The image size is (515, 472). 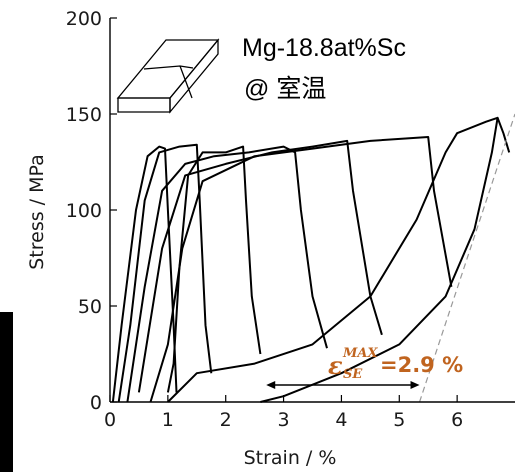 I want to click on x-tick-label-6: 6, so click(x=457, y=420).